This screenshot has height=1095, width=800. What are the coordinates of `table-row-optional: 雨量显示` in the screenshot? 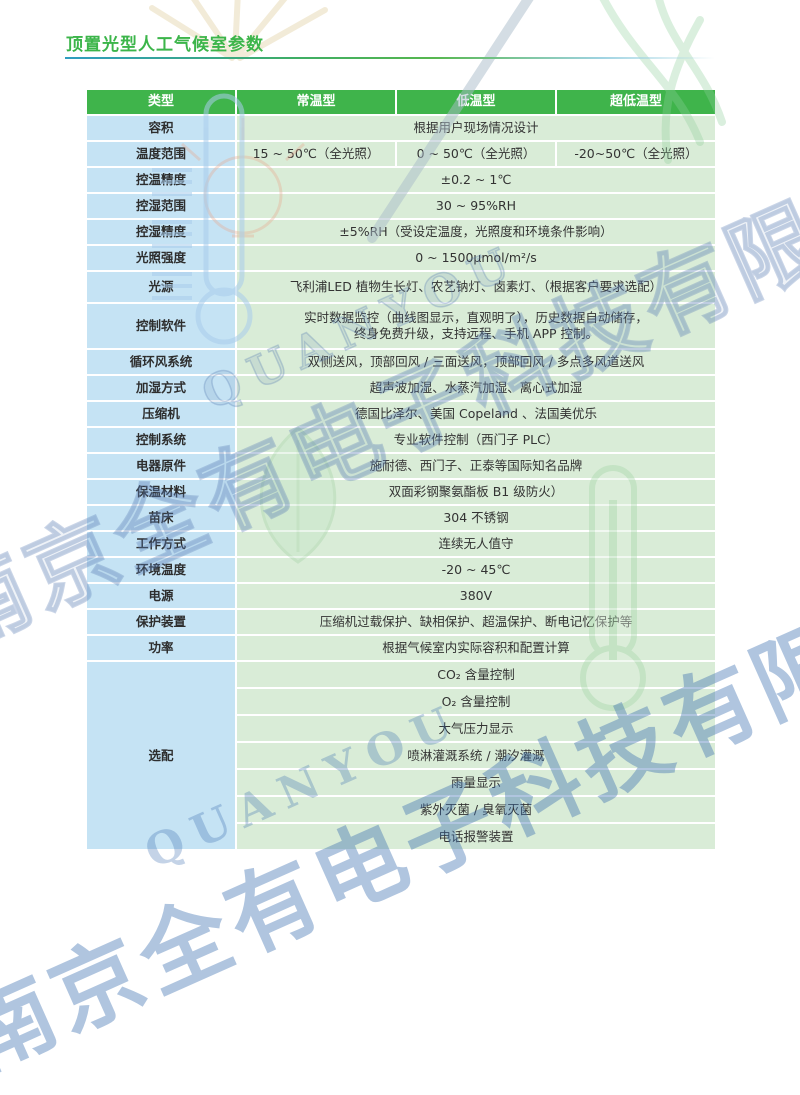 It's located at (401, 782).